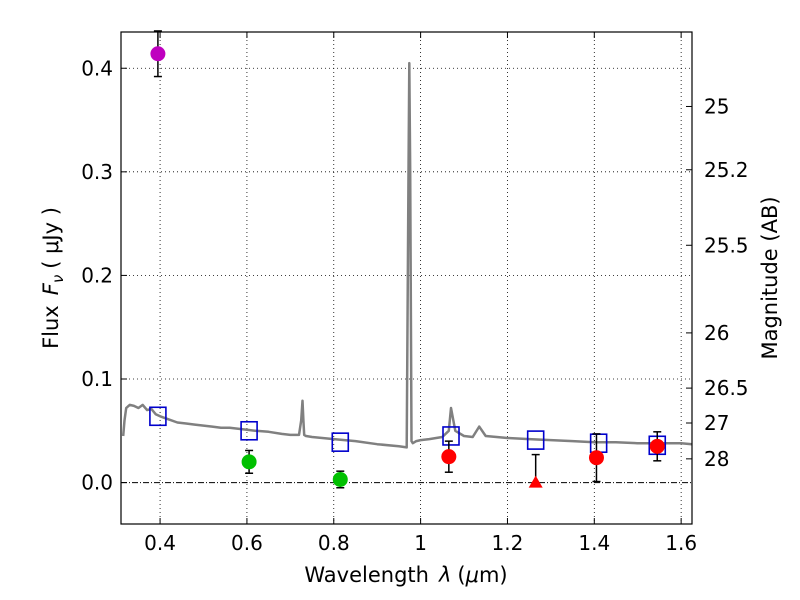  I want to click on y-tick-label: 0.4, so click(97, 68).